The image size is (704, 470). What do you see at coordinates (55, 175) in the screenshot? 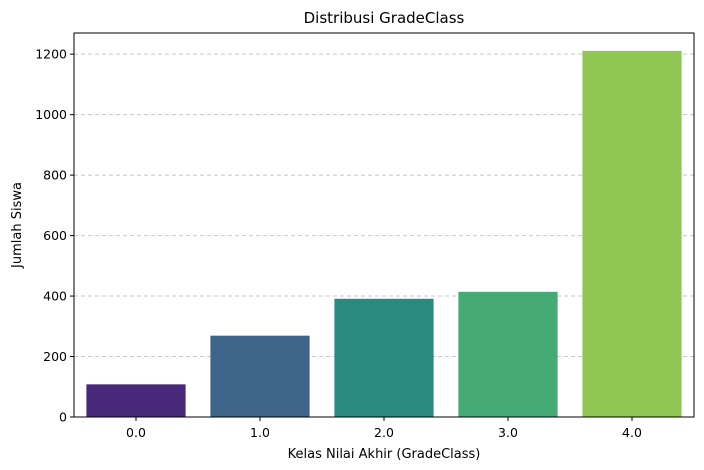
I see `y-tick-label: 800` at bounding box center [55, 175].